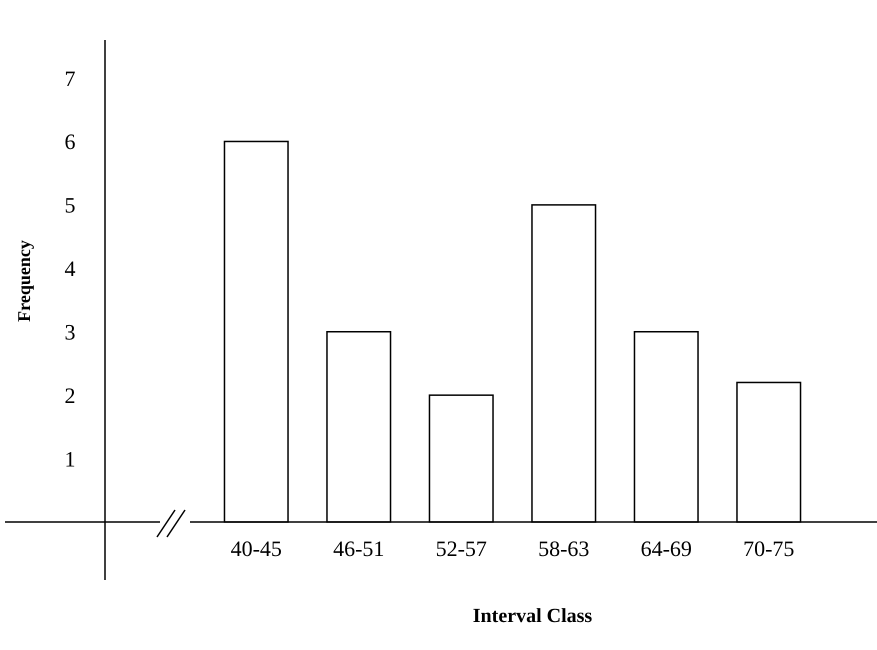 The height and width of the screenshot is (650, 877). Describe the element at coordinates (70, 205) in the screenshot. I see `y-tick-label: 5` at that location.